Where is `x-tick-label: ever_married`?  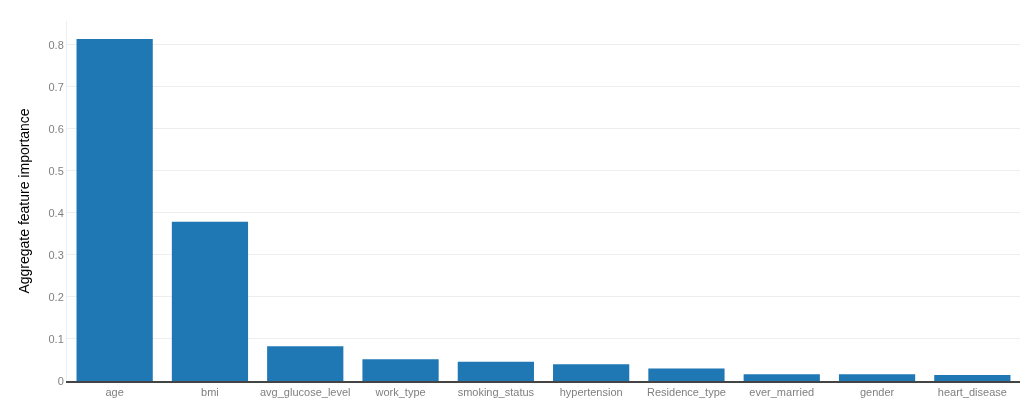 x-tick-label: ever_married is located at coordinates (782, 392).